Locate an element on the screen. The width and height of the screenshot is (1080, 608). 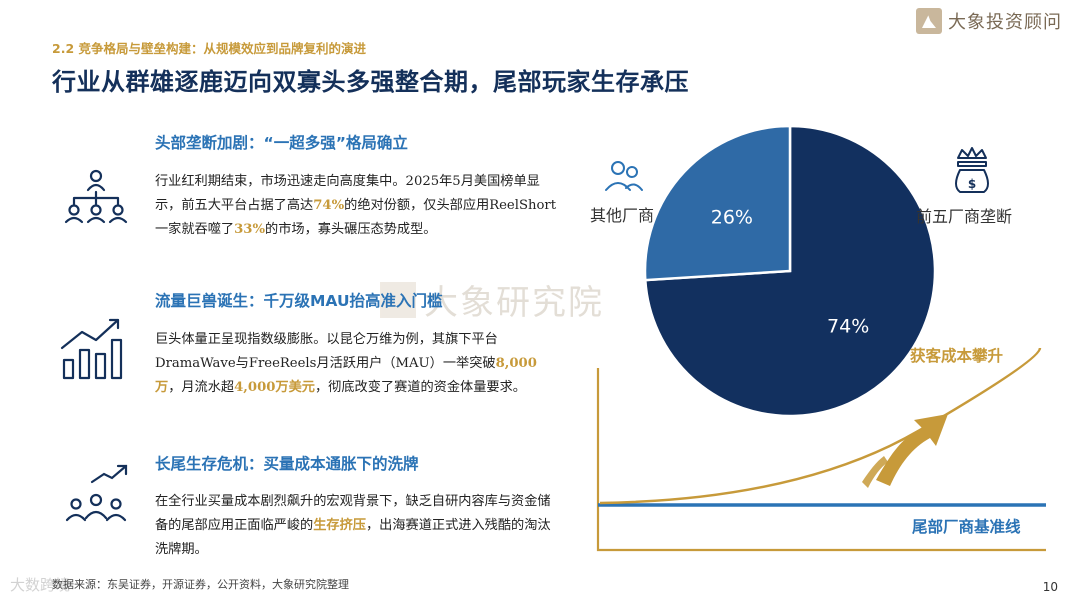
page-number: 10 is located at coordinates (1050, 587).